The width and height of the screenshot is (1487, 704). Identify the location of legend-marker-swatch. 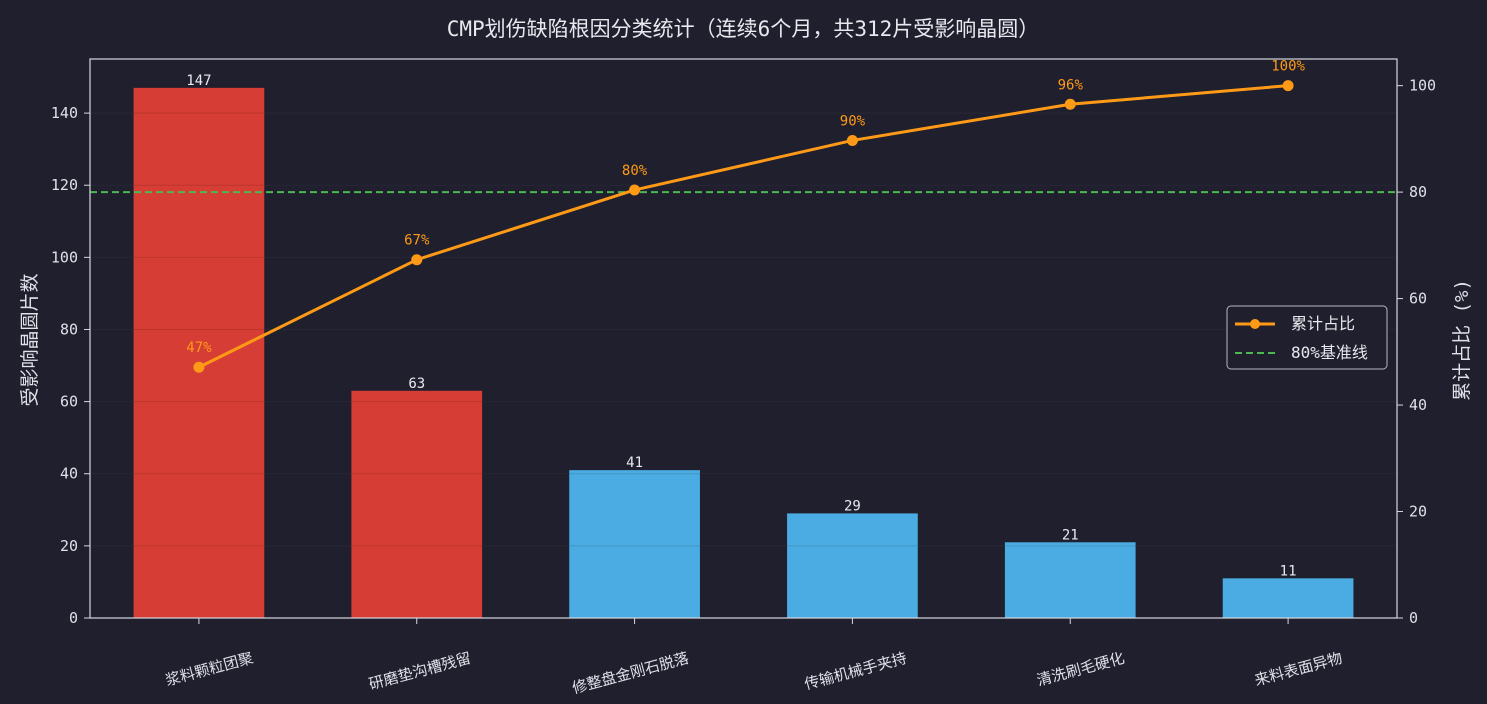
(1255, 324).